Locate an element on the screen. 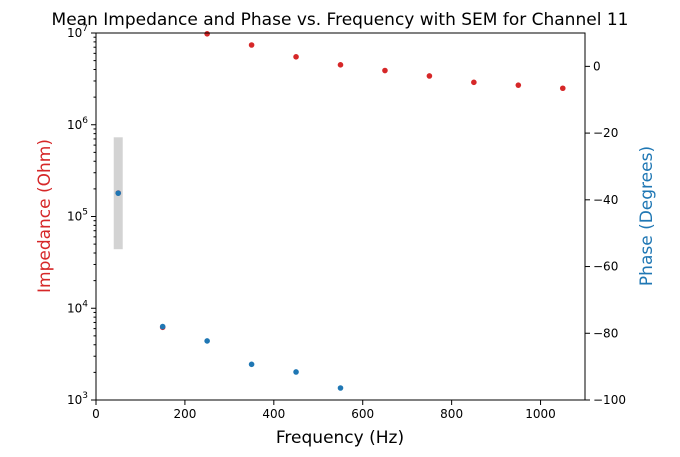 The image size is (680, 457). left-tick-label: 10⁶ is located at coordinates (77, 124).